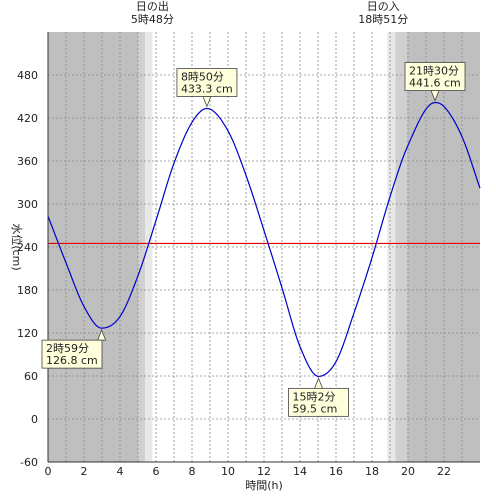 The width and height of the screenshot is (496, 496). I want to click on x-tick-label: 18, so click(372, 471).